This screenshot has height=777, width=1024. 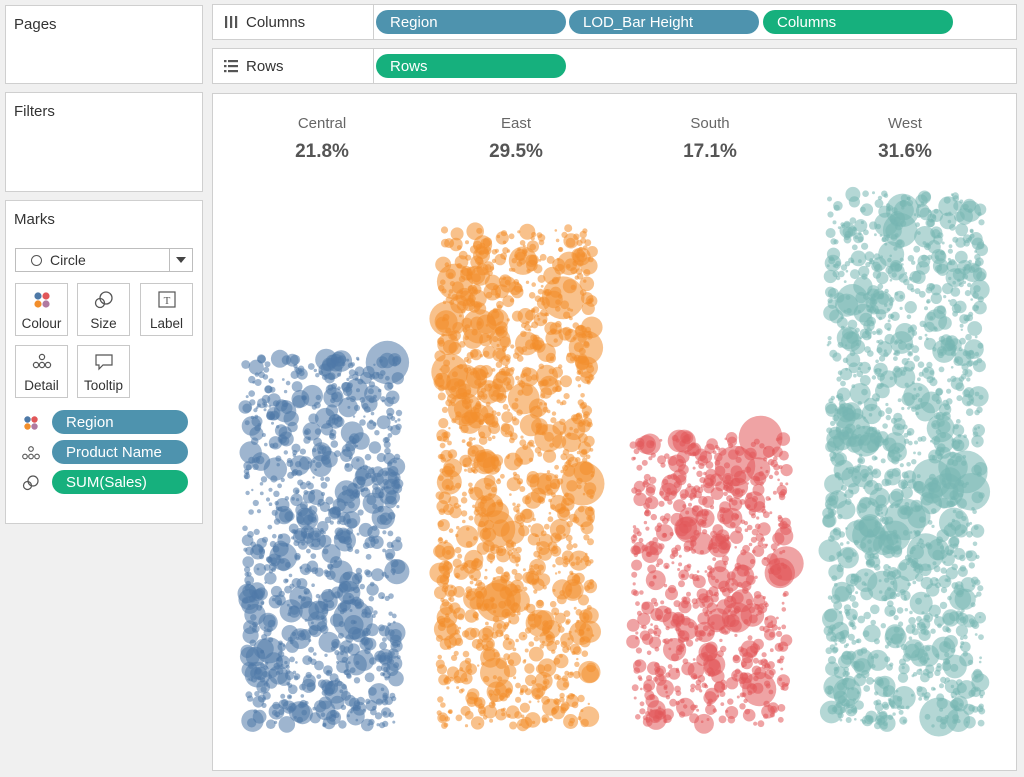 What do you see at coordinates (120, 482) in the screenshot?
I see `sum-sales-pill: SUM(Sales)` at bounding box center [120, 482].